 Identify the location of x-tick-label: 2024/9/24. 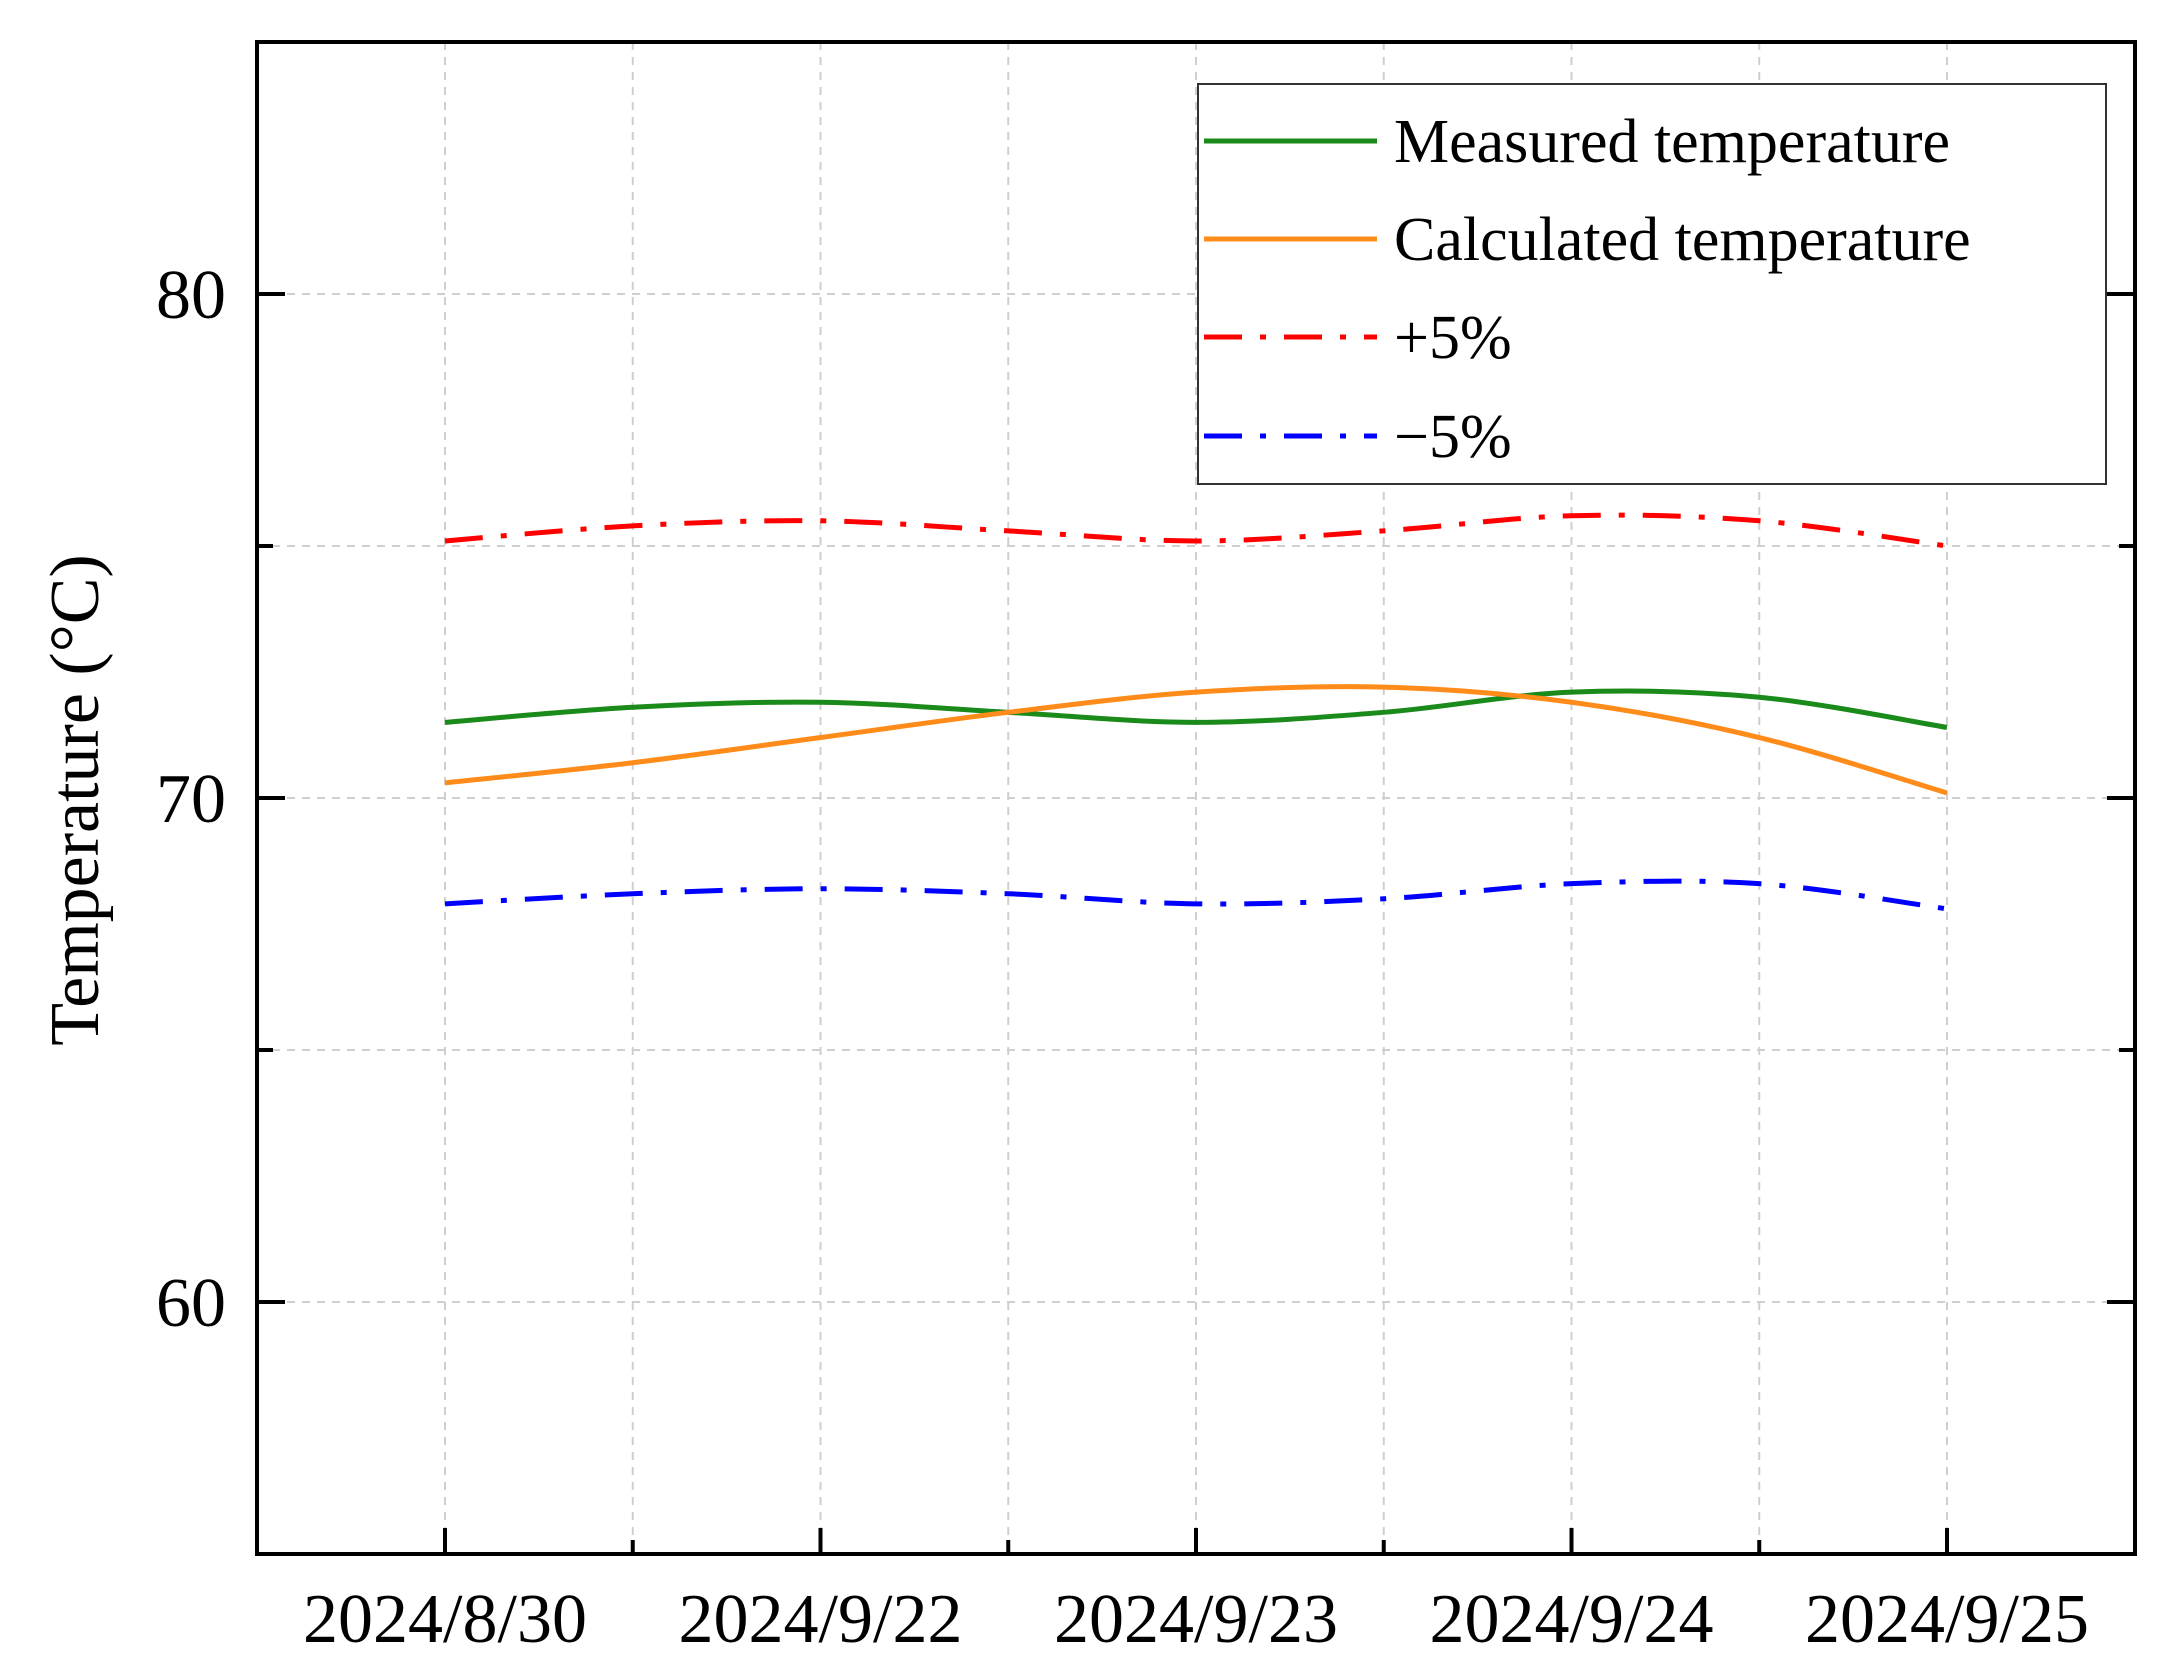
(1572, 1619).